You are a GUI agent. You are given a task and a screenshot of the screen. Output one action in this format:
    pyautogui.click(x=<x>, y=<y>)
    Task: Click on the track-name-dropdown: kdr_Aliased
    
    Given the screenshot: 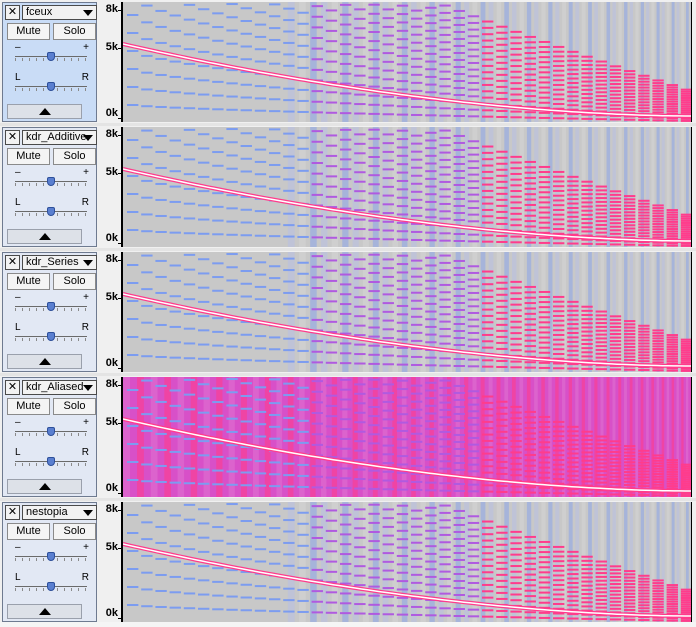 What is the action you would take?
    pyautogui.click(x=59, y=387)
    